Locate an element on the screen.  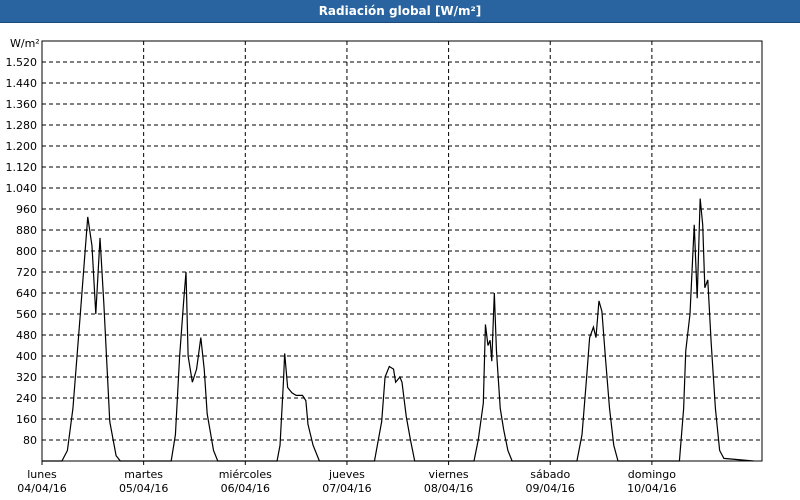
x-tick-date: 10/04/16 is located at coordinates (651, 488).